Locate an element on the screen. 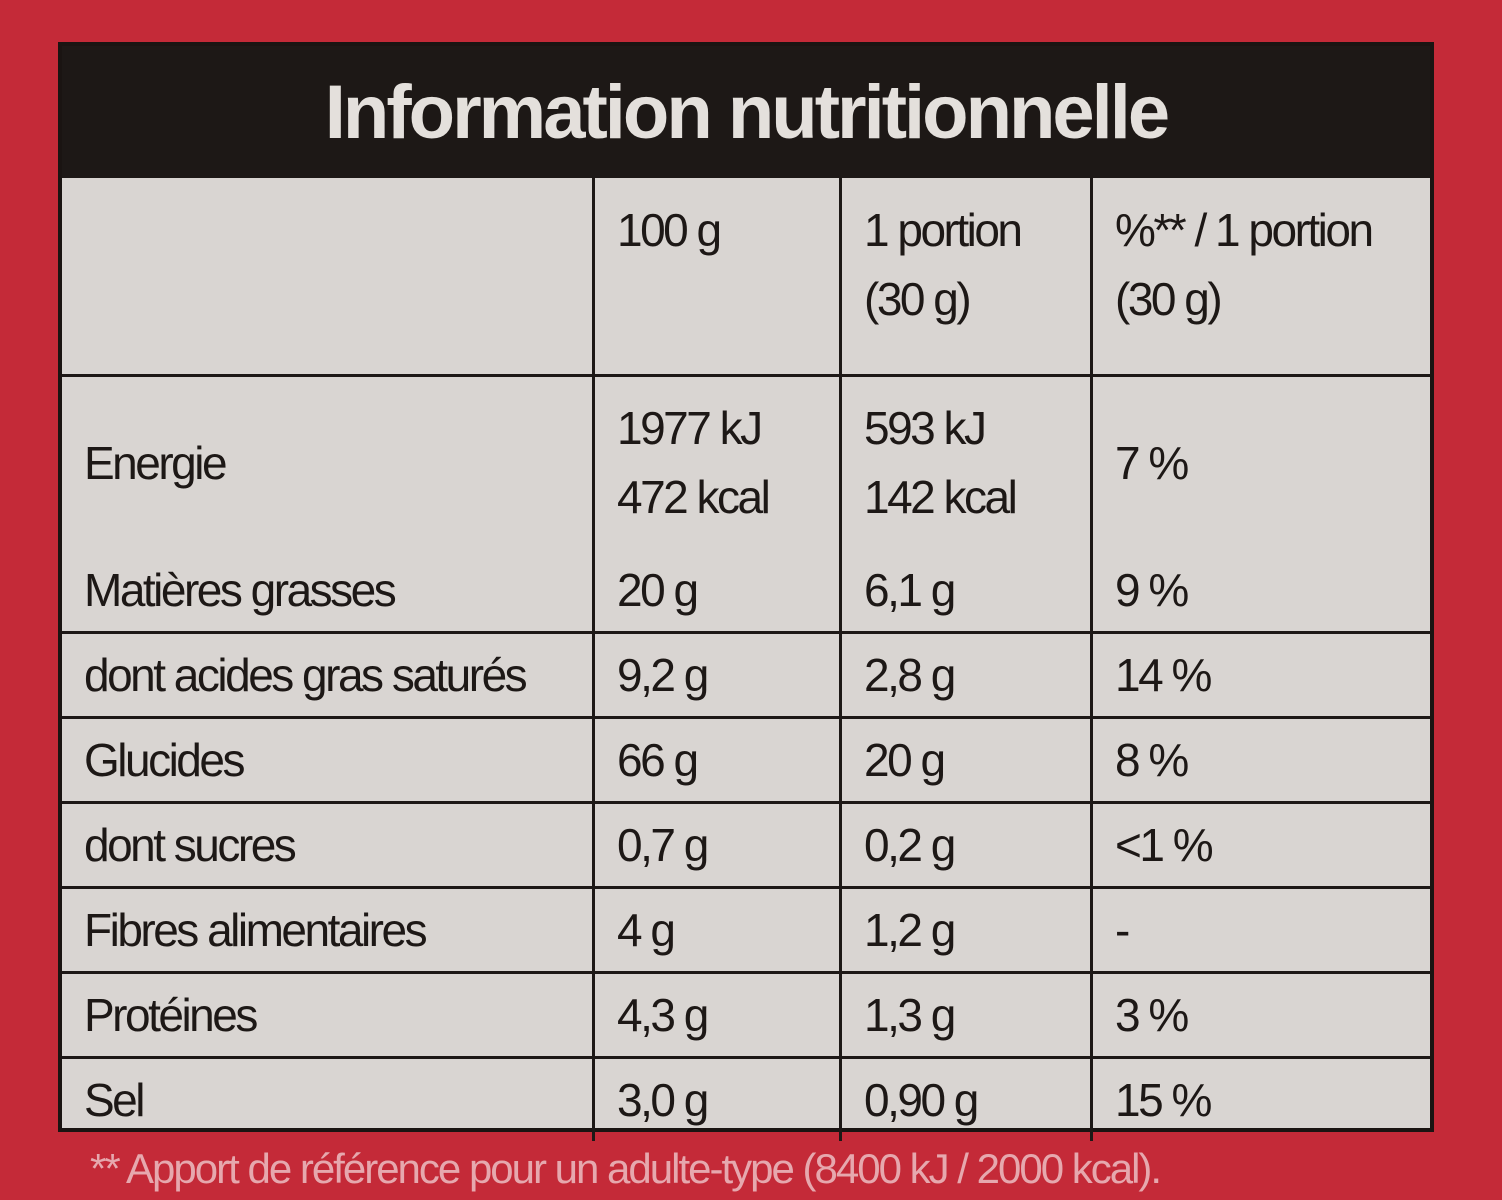 This screenshot has height=1200, width=1502. cell-portion: 6,1 g is located at coordinates (966, 591).